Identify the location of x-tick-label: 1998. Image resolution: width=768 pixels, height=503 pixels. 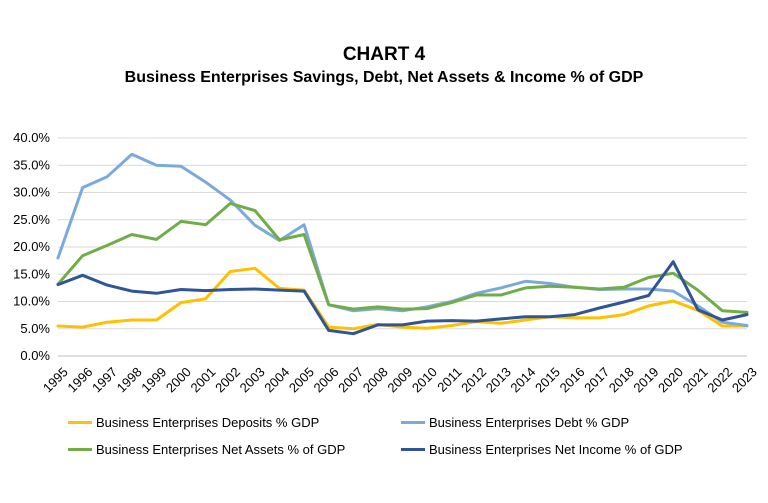
(129, 379).